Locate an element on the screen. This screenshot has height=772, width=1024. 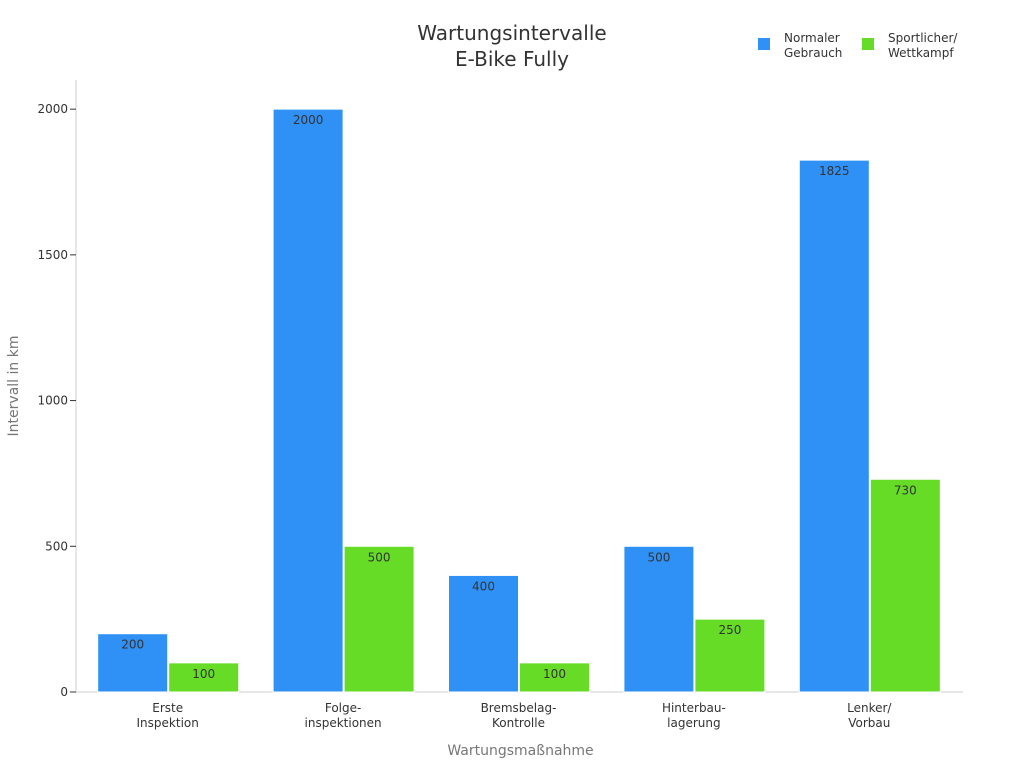
x-tick-label: Bremsbelag-Kontrolle is located at coordinates (519, 715).